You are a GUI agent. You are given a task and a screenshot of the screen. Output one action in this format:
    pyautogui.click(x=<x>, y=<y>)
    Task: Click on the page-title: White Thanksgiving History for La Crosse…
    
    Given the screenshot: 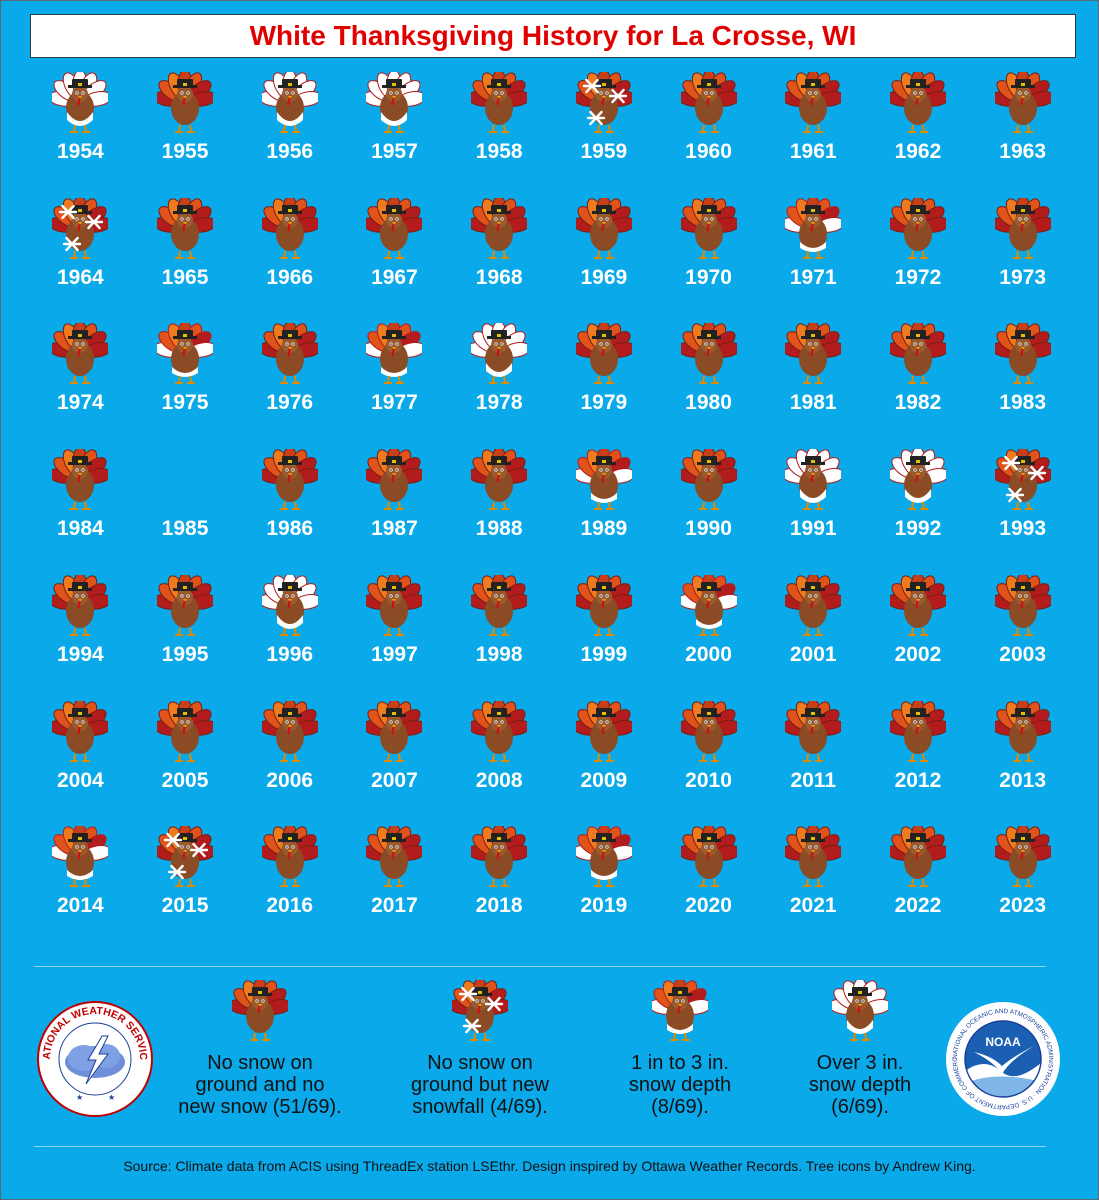 What is the action you would take?
    pyautogui.click(x=553, y=36)
    